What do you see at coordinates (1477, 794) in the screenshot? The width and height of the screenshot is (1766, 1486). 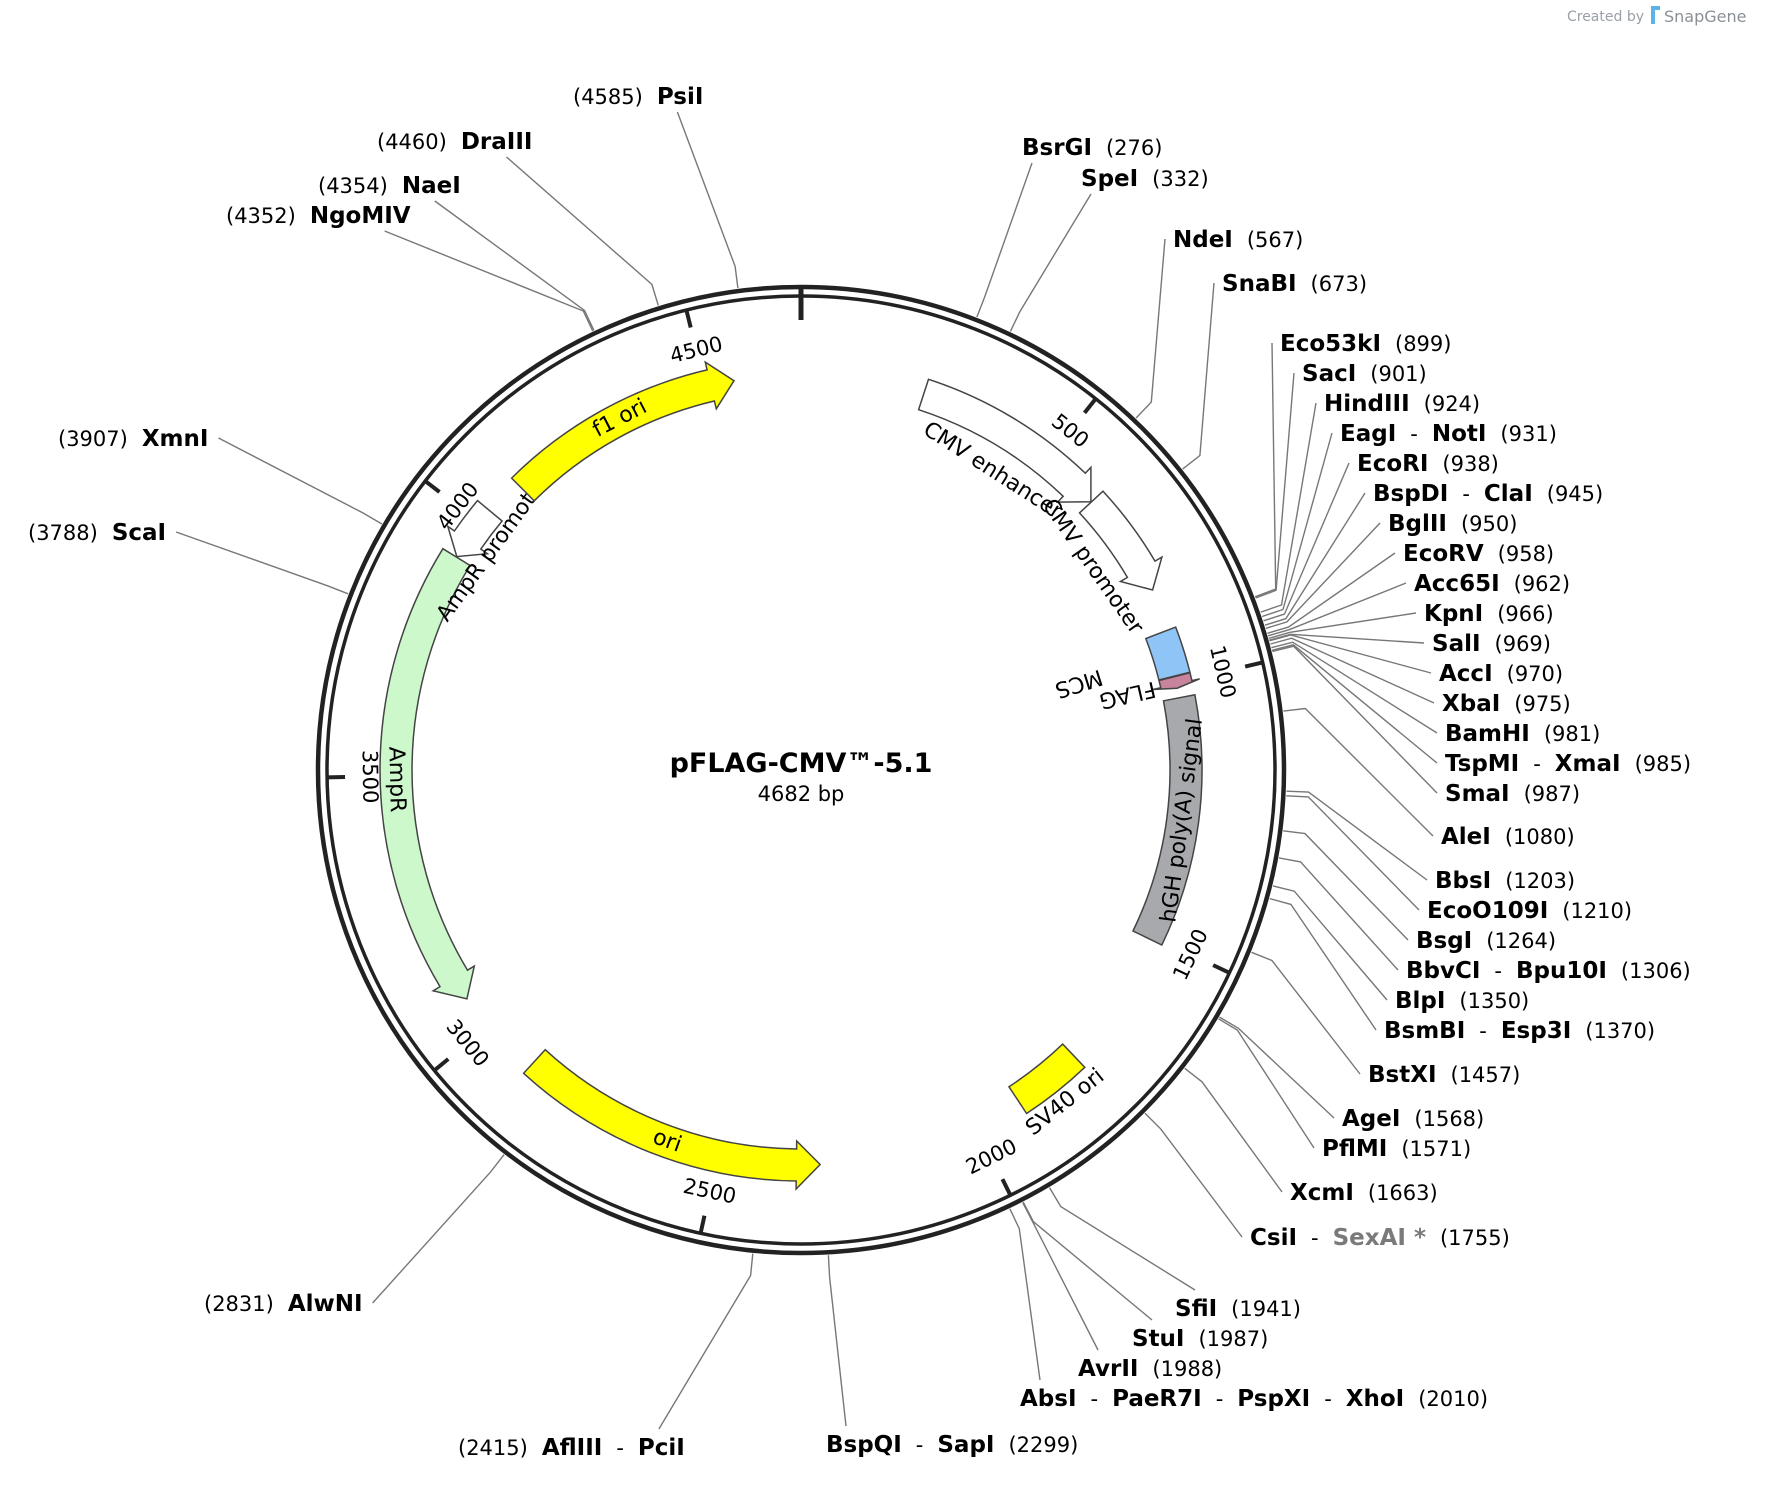 I see `site-enzyme-name: SmaI` at bounding box center [1477, 794].